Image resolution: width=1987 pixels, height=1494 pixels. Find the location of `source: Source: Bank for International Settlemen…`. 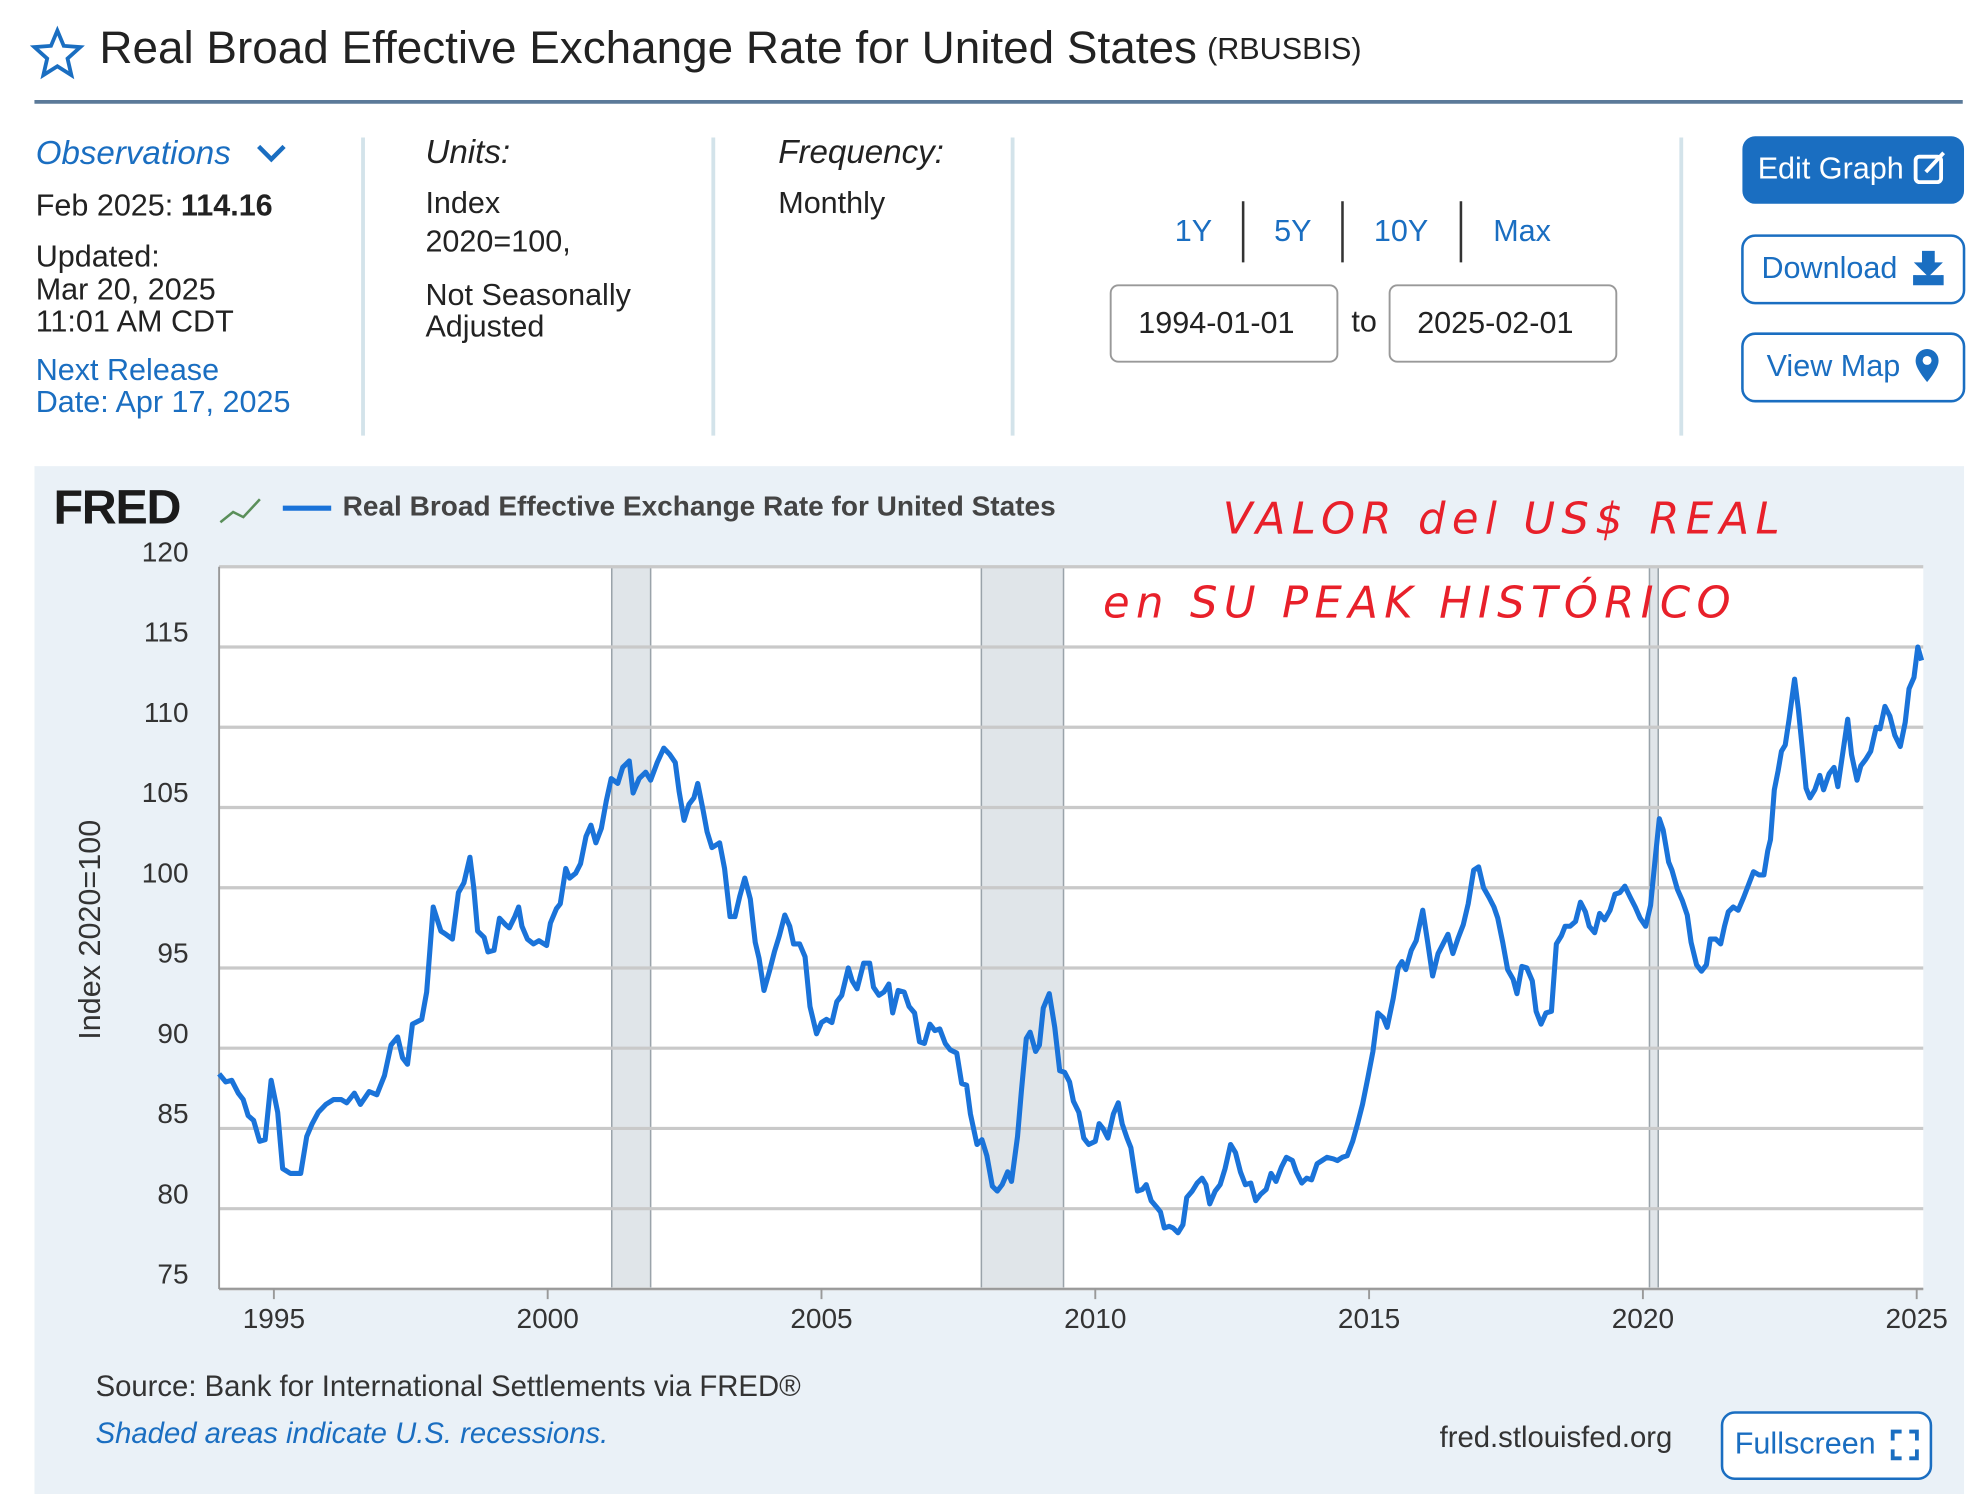

source: Source: Bank for International Settlemen… is located at coordinates (449, 1386).